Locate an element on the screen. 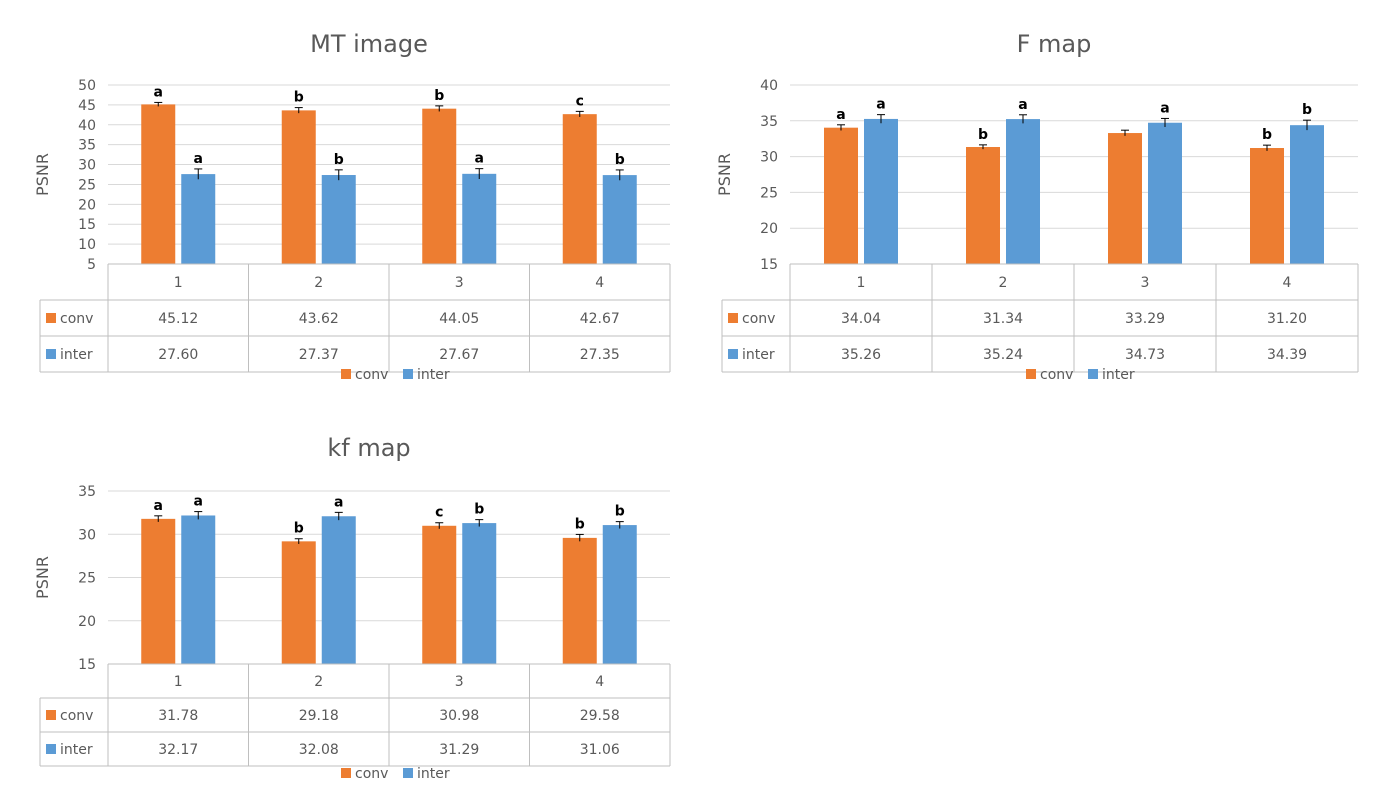 This screenshot has height=812, width=1379. chart-title: kf map is located at coordinates (368, 448).